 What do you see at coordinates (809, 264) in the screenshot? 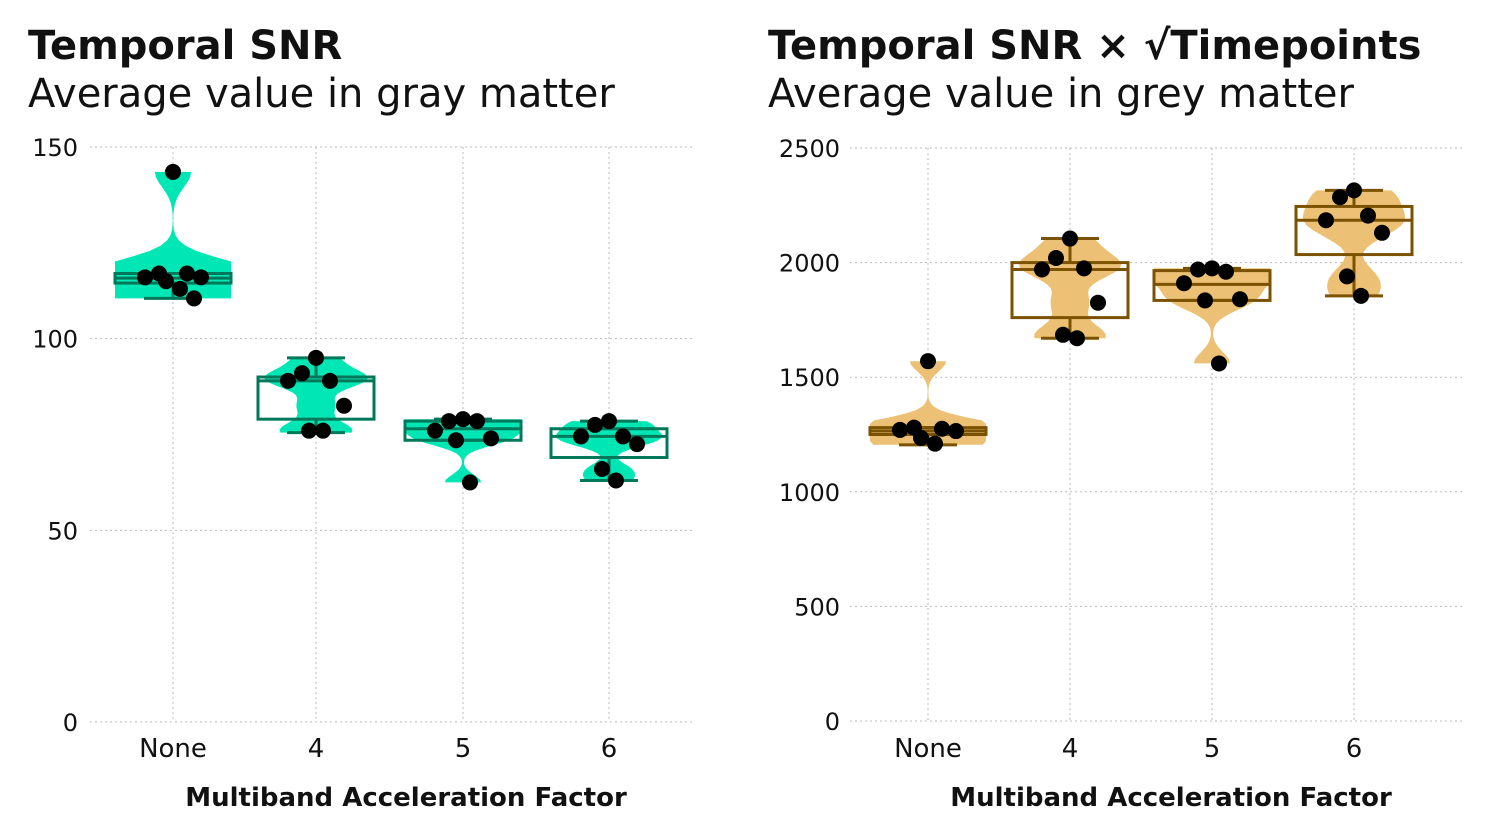
I see `y-tick-label: 2000` at bounding box center [809, 264].